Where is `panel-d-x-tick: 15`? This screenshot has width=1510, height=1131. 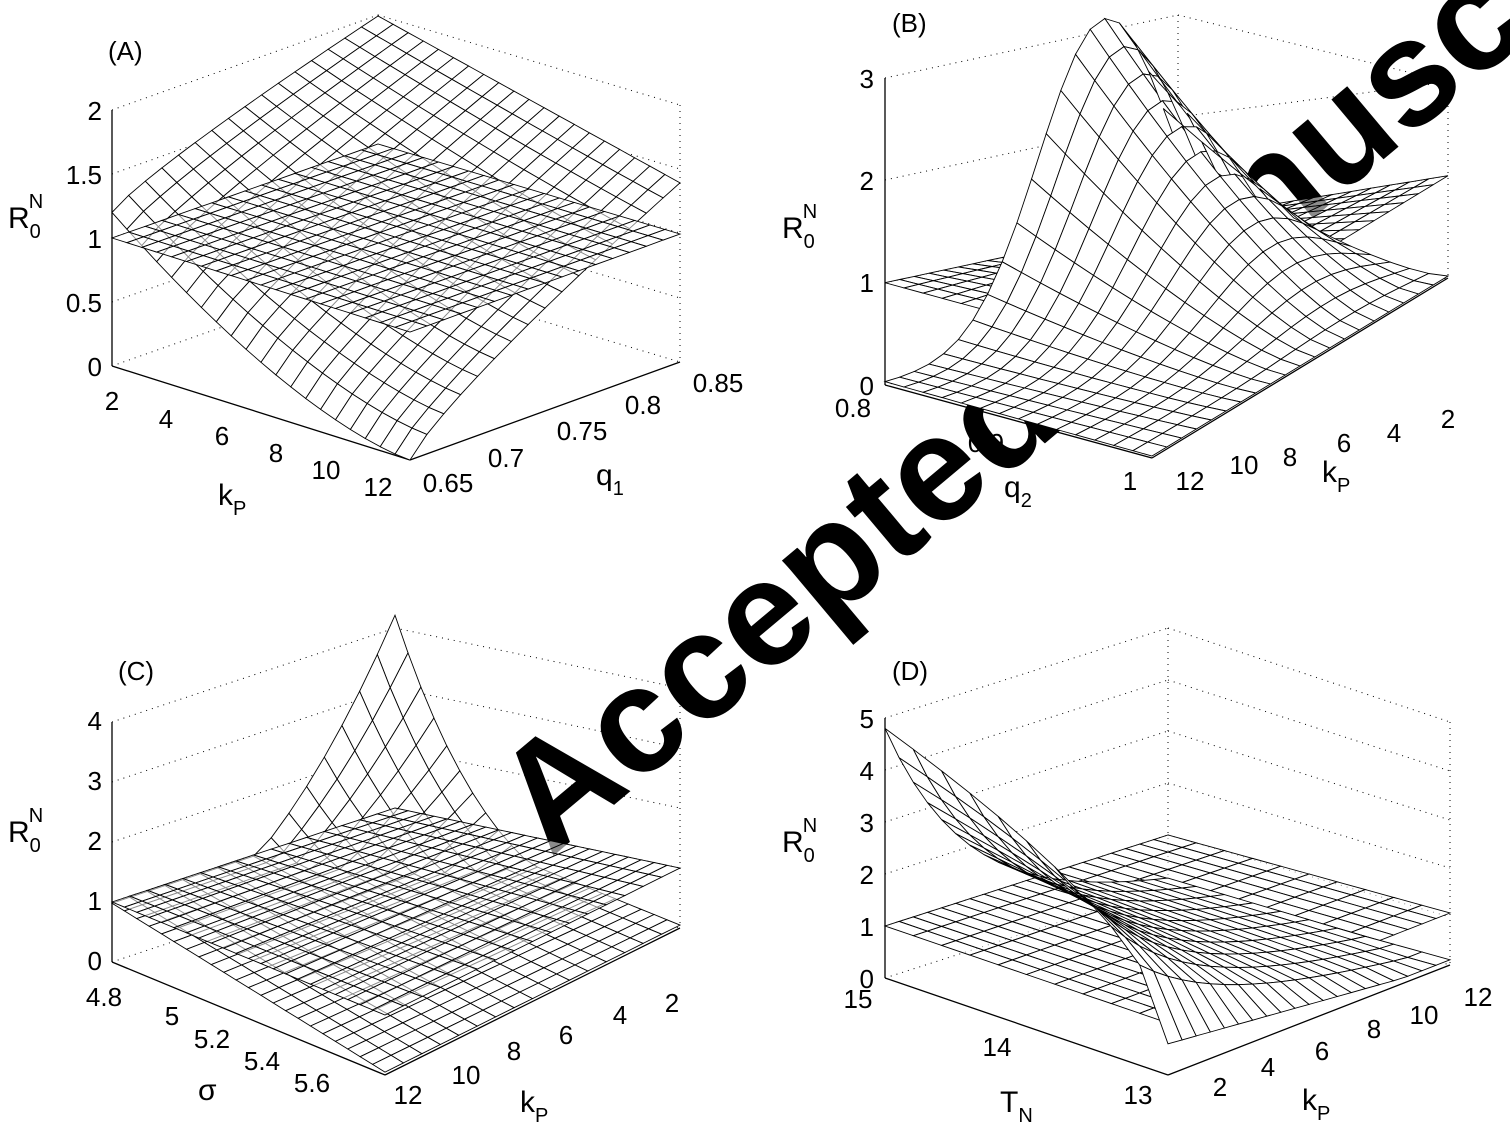
panel-d-x-tick: 15 is located at coordinates (858, 999).